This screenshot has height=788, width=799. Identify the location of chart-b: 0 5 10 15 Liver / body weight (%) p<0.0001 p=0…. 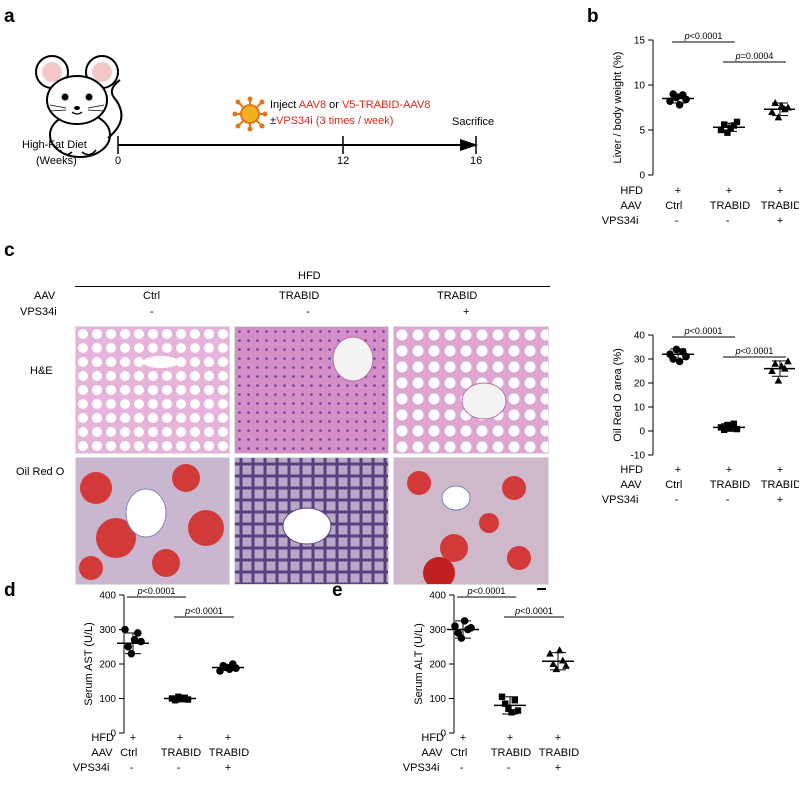
(703, 106).